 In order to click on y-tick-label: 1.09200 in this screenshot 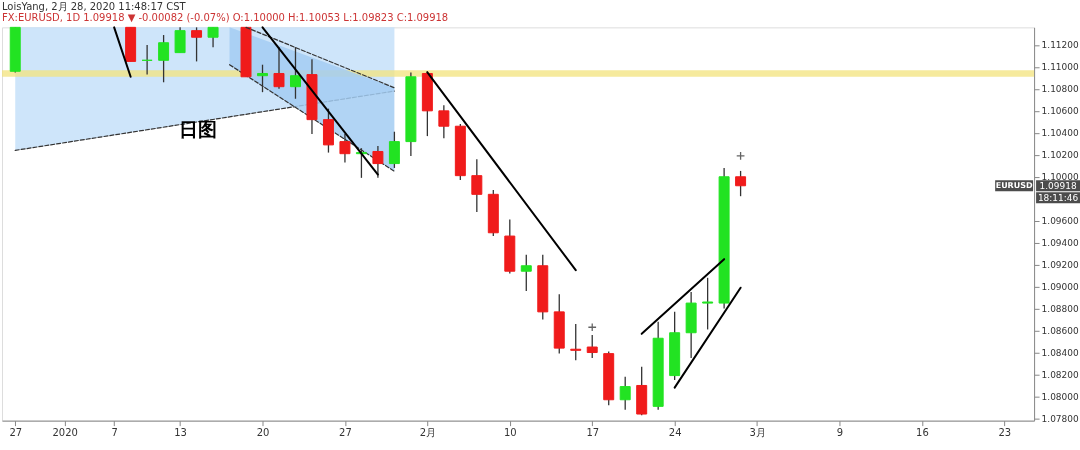, I will do `click(1060, 265)`.